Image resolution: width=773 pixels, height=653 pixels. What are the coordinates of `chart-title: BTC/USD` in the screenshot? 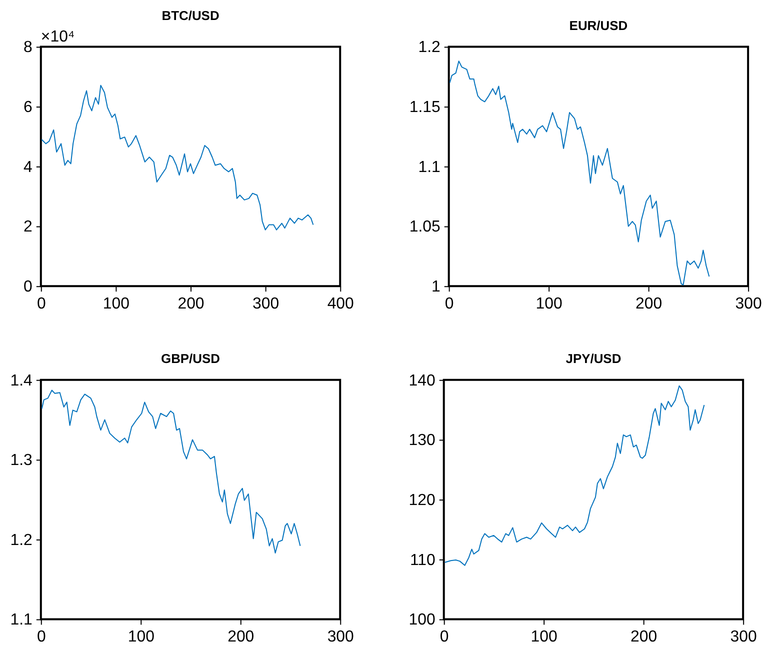 It's located at (191, 15).